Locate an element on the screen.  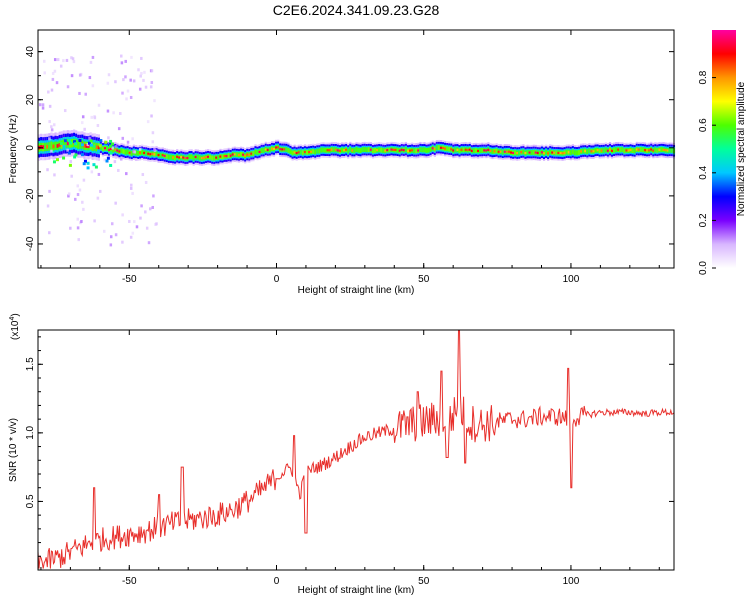
y-tick-label: 1.0 is located at coordinates (30, 432).